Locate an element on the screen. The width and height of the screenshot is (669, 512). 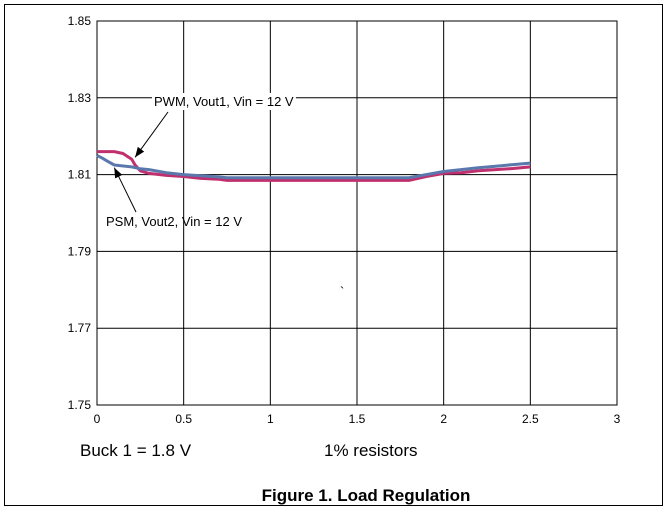
y-tick-label: 1.81 is located at coordinates (80, 175).